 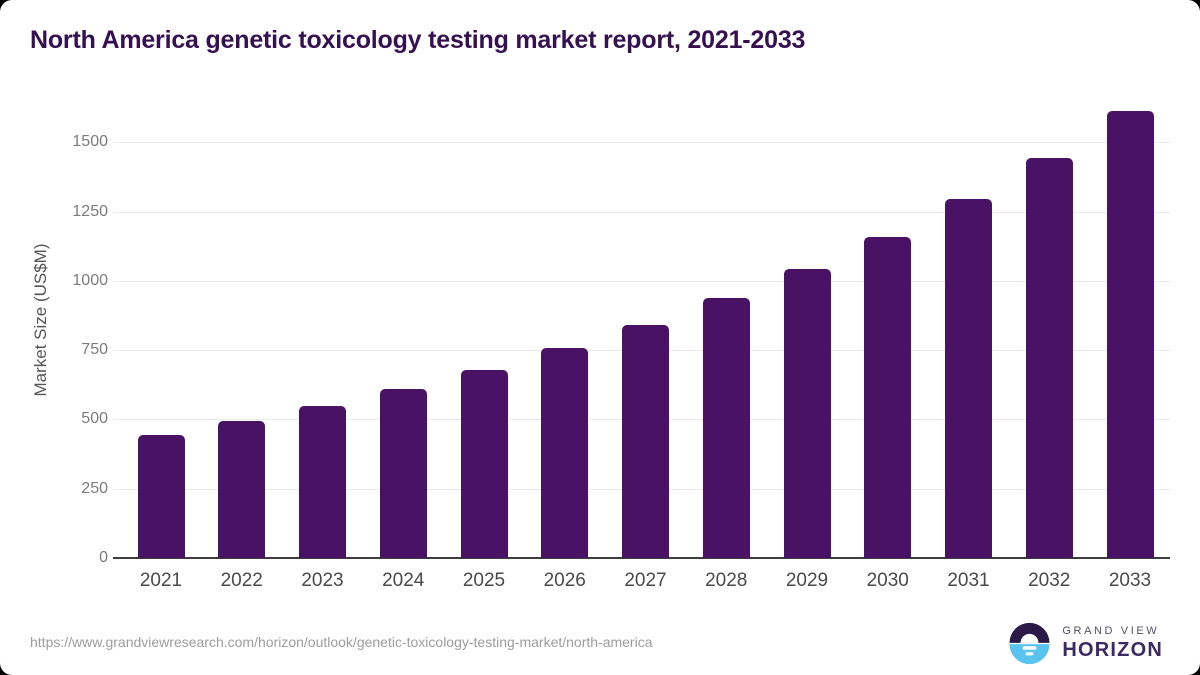 I want to click on bar-2028, so click(x=726, y=428).